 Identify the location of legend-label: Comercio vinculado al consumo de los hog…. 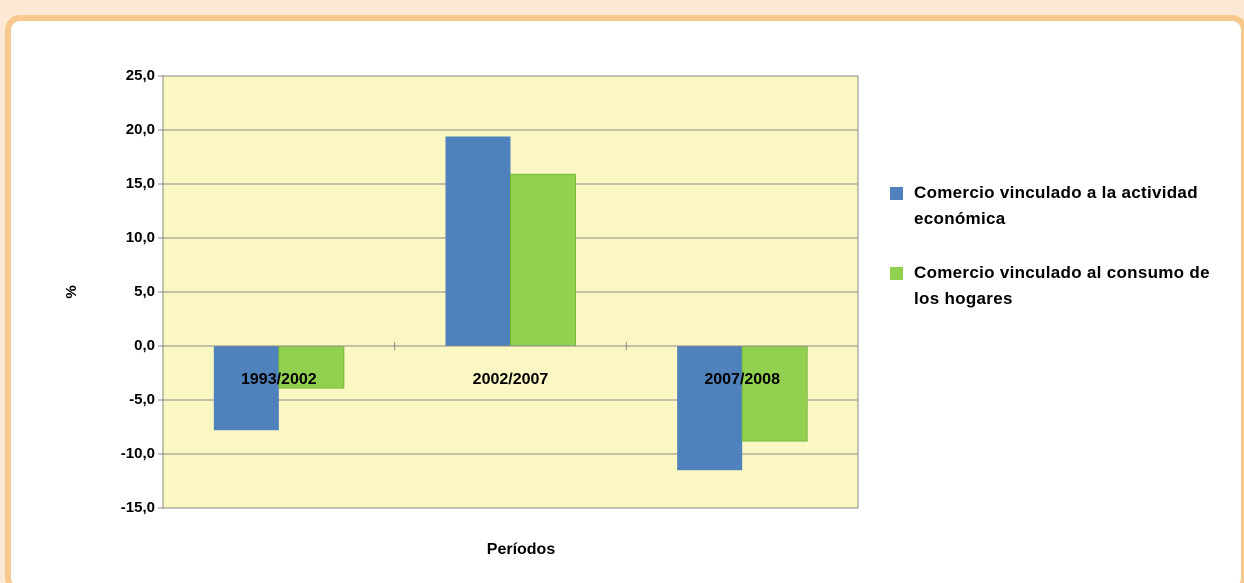
(1062, 285).